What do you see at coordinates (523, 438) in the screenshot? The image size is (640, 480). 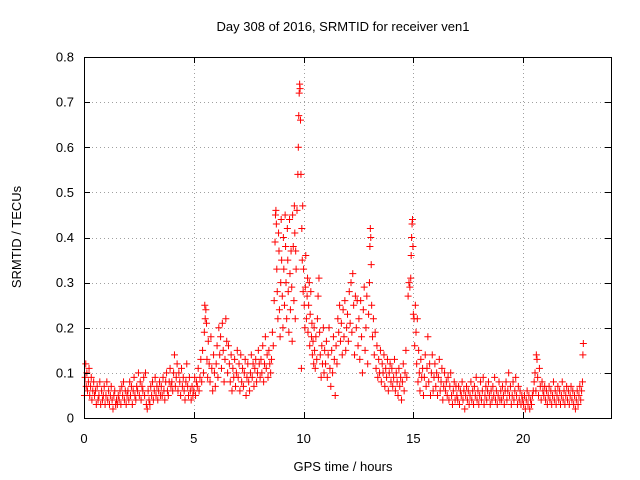 I see `x-tick-label: 20` at bounding box center [523, 438].